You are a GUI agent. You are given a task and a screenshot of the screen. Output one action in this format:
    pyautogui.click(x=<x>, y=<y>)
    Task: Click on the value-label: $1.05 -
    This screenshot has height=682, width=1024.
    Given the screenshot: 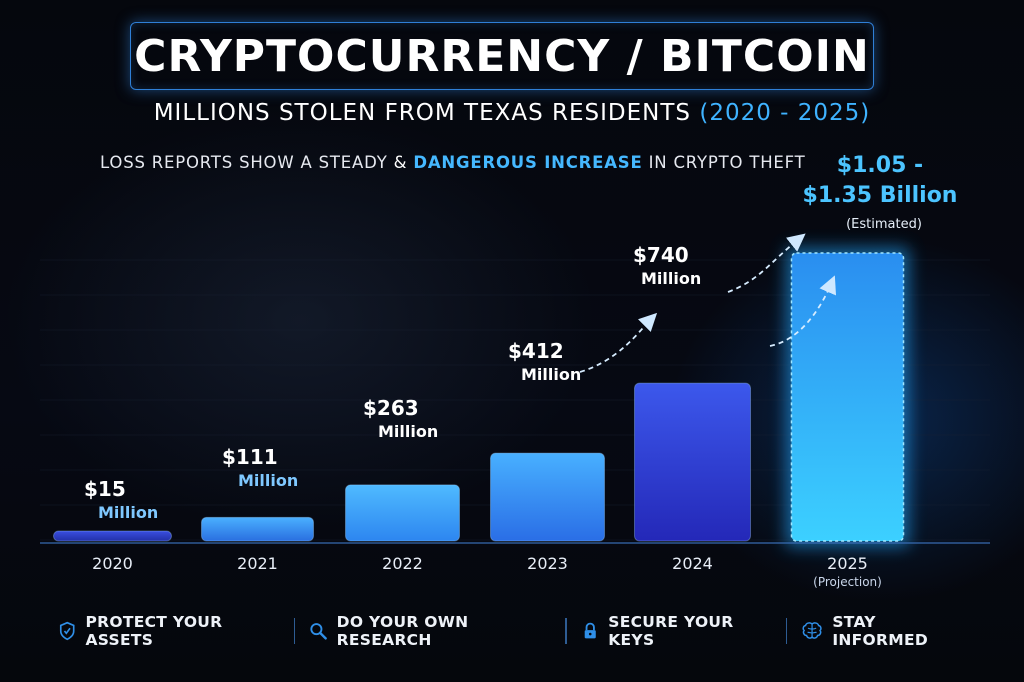 What is the action you would take?
    pyautogui.click(x=880, y=165)
    